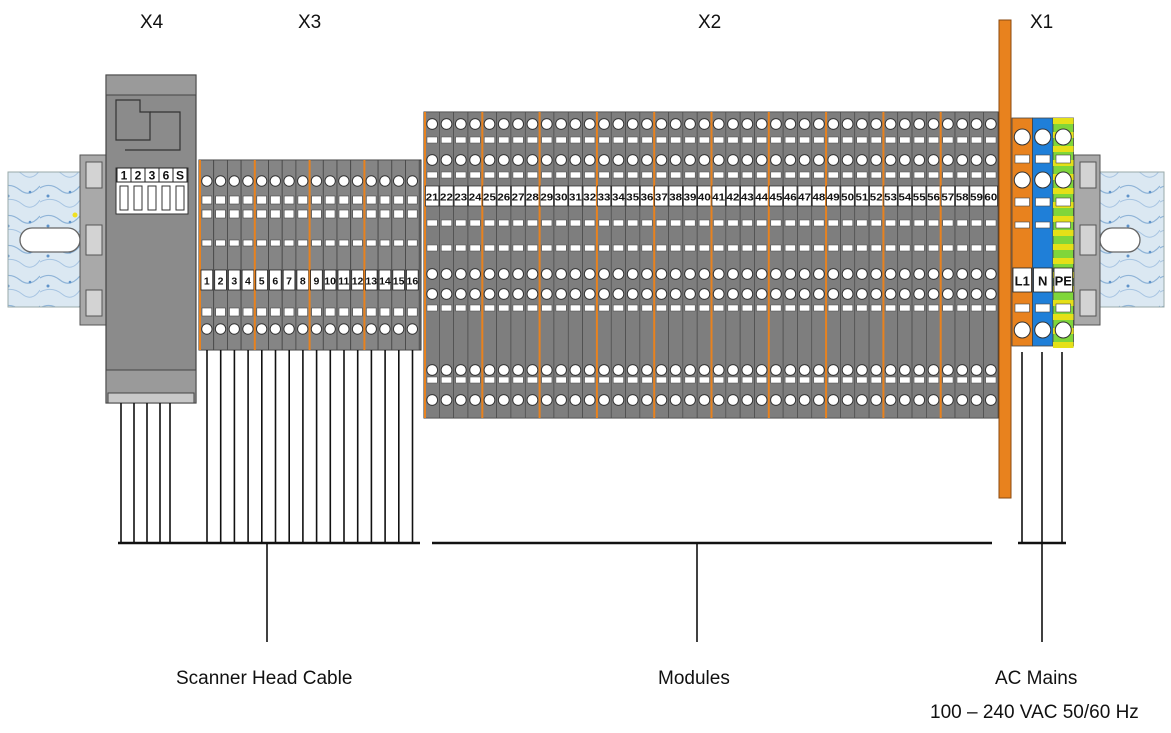 The width and height of the screenshot is (1171, 733). What do you see at coordinates (518, 198) in the screenshot?
I see `x2-terminal-number: 27` at bounding box center [518, 198].